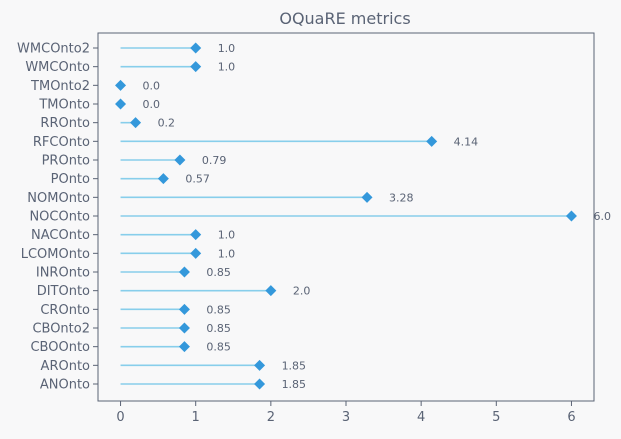  Describe the element at coordinates (60, 347) in the screenshot. I see `category-label: CBOOnto` at that location.